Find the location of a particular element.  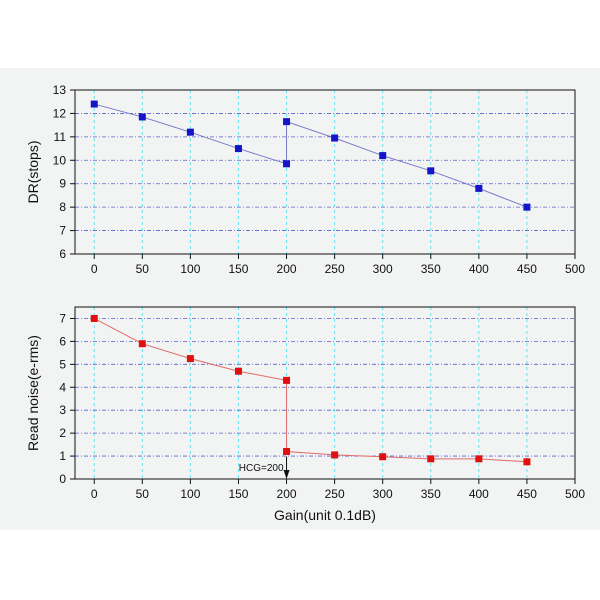

noise-x-tick-label: 150 is located at coordinates (238, 494).